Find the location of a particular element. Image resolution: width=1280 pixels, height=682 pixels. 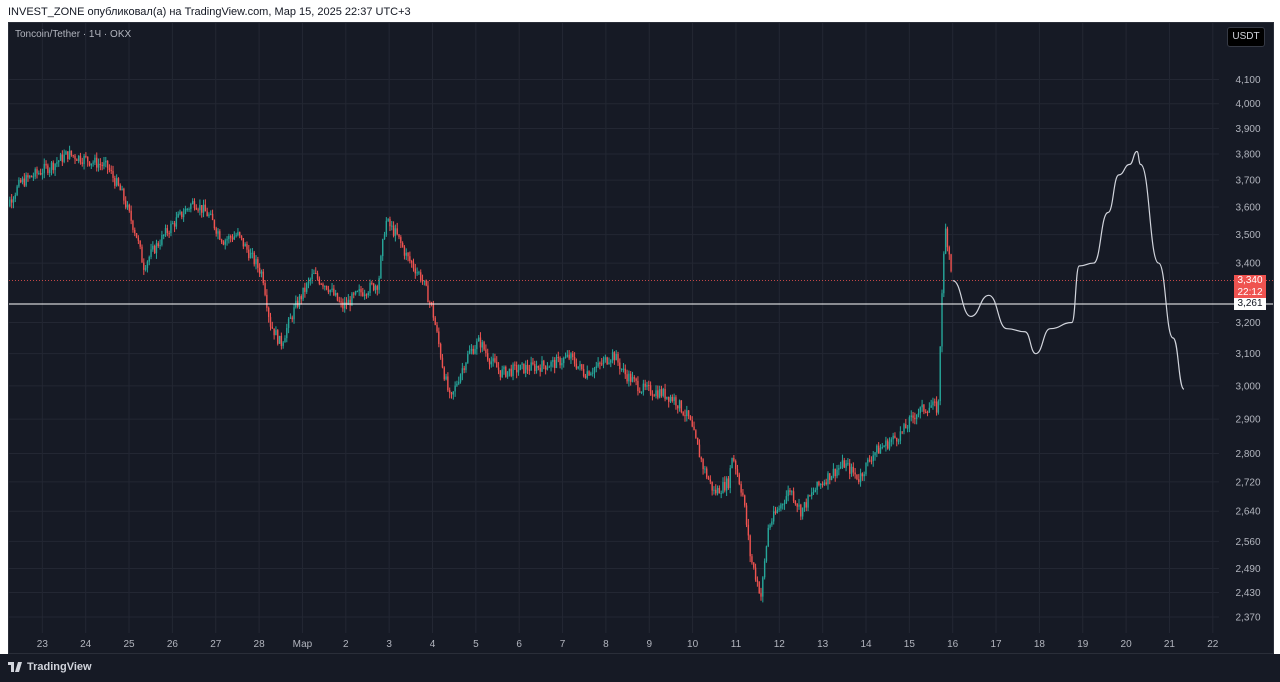

tradingview-logo: TradingView is located at coordinates (50, 667).